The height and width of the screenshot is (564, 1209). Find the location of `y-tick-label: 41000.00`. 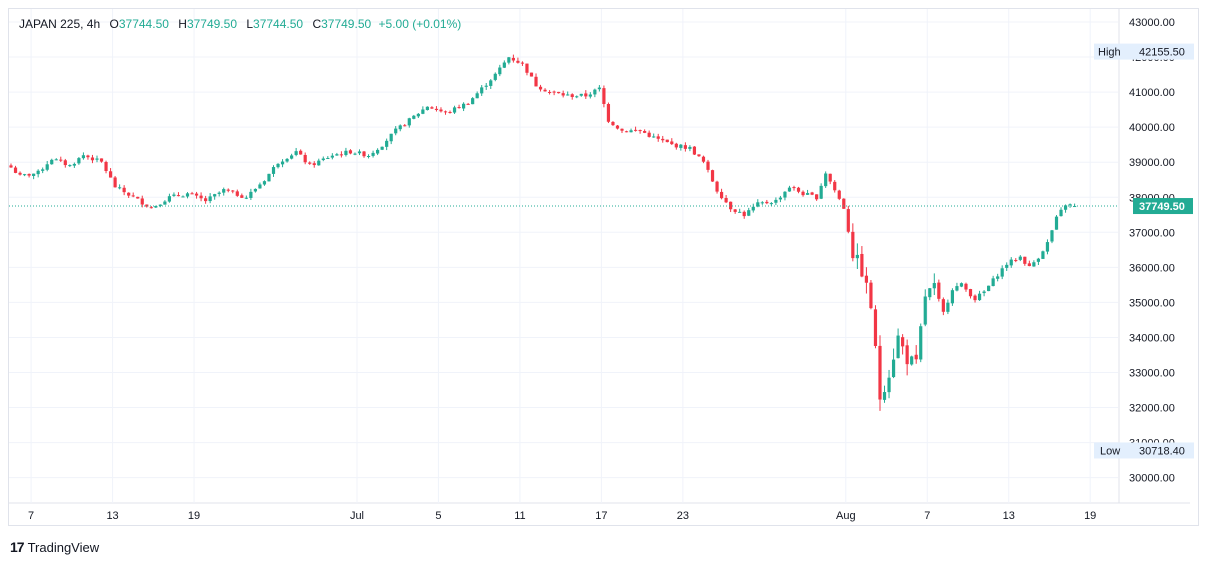

y-tick-label: 41000.00 is located at coordinates (1152, 93).